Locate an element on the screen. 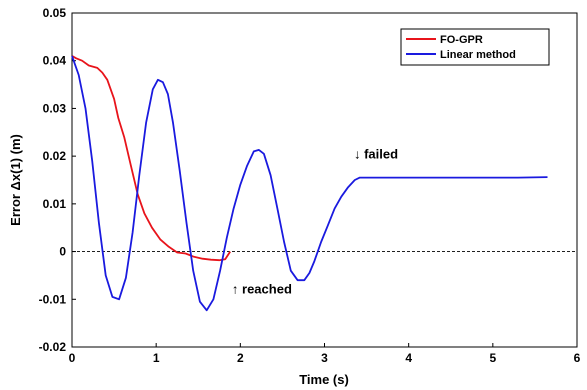 The width and height of the screenshot is (587, 390). y-tick-label: 0.04 is located at coordinates (55, 61).